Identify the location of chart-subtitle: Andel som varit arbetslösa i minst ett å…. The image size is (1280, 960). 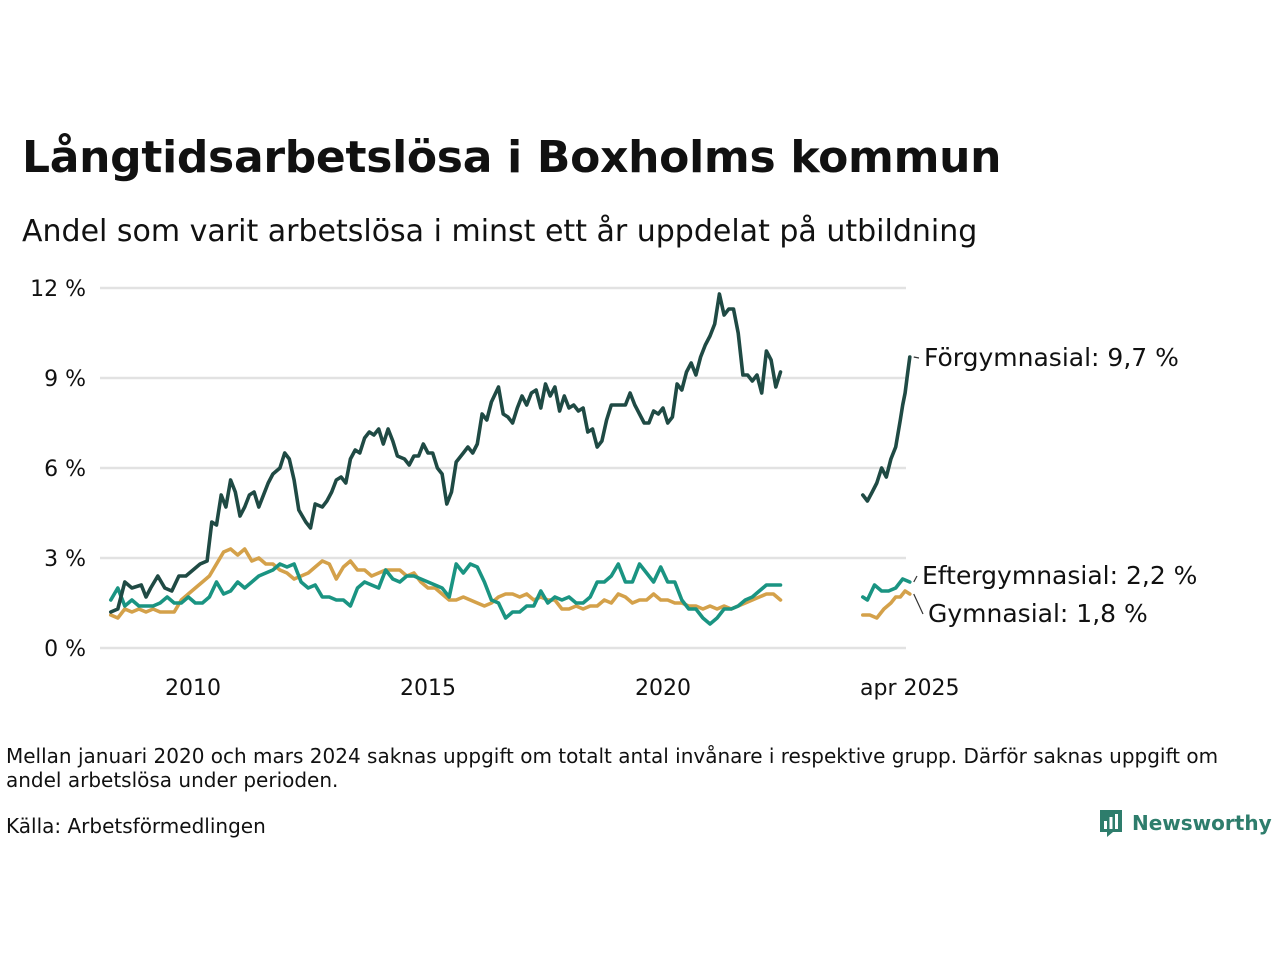
(500, 231).